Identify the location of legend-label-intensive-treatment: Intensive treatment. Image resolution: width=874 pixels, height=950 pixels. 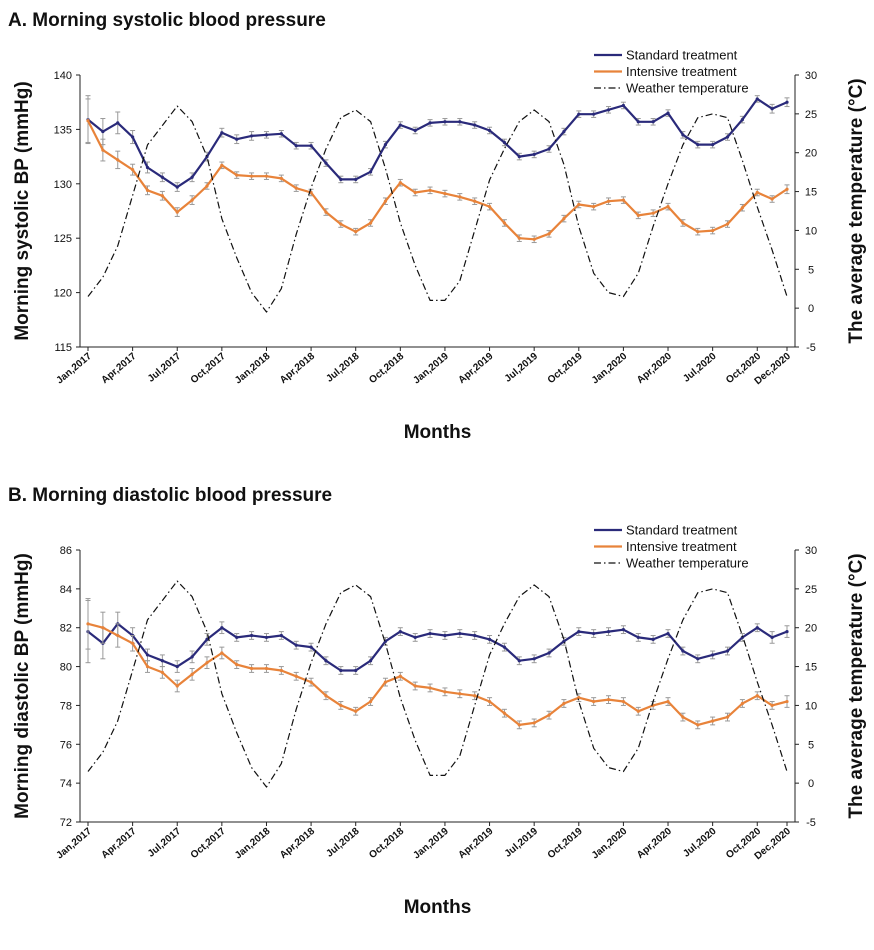
(681, 546).